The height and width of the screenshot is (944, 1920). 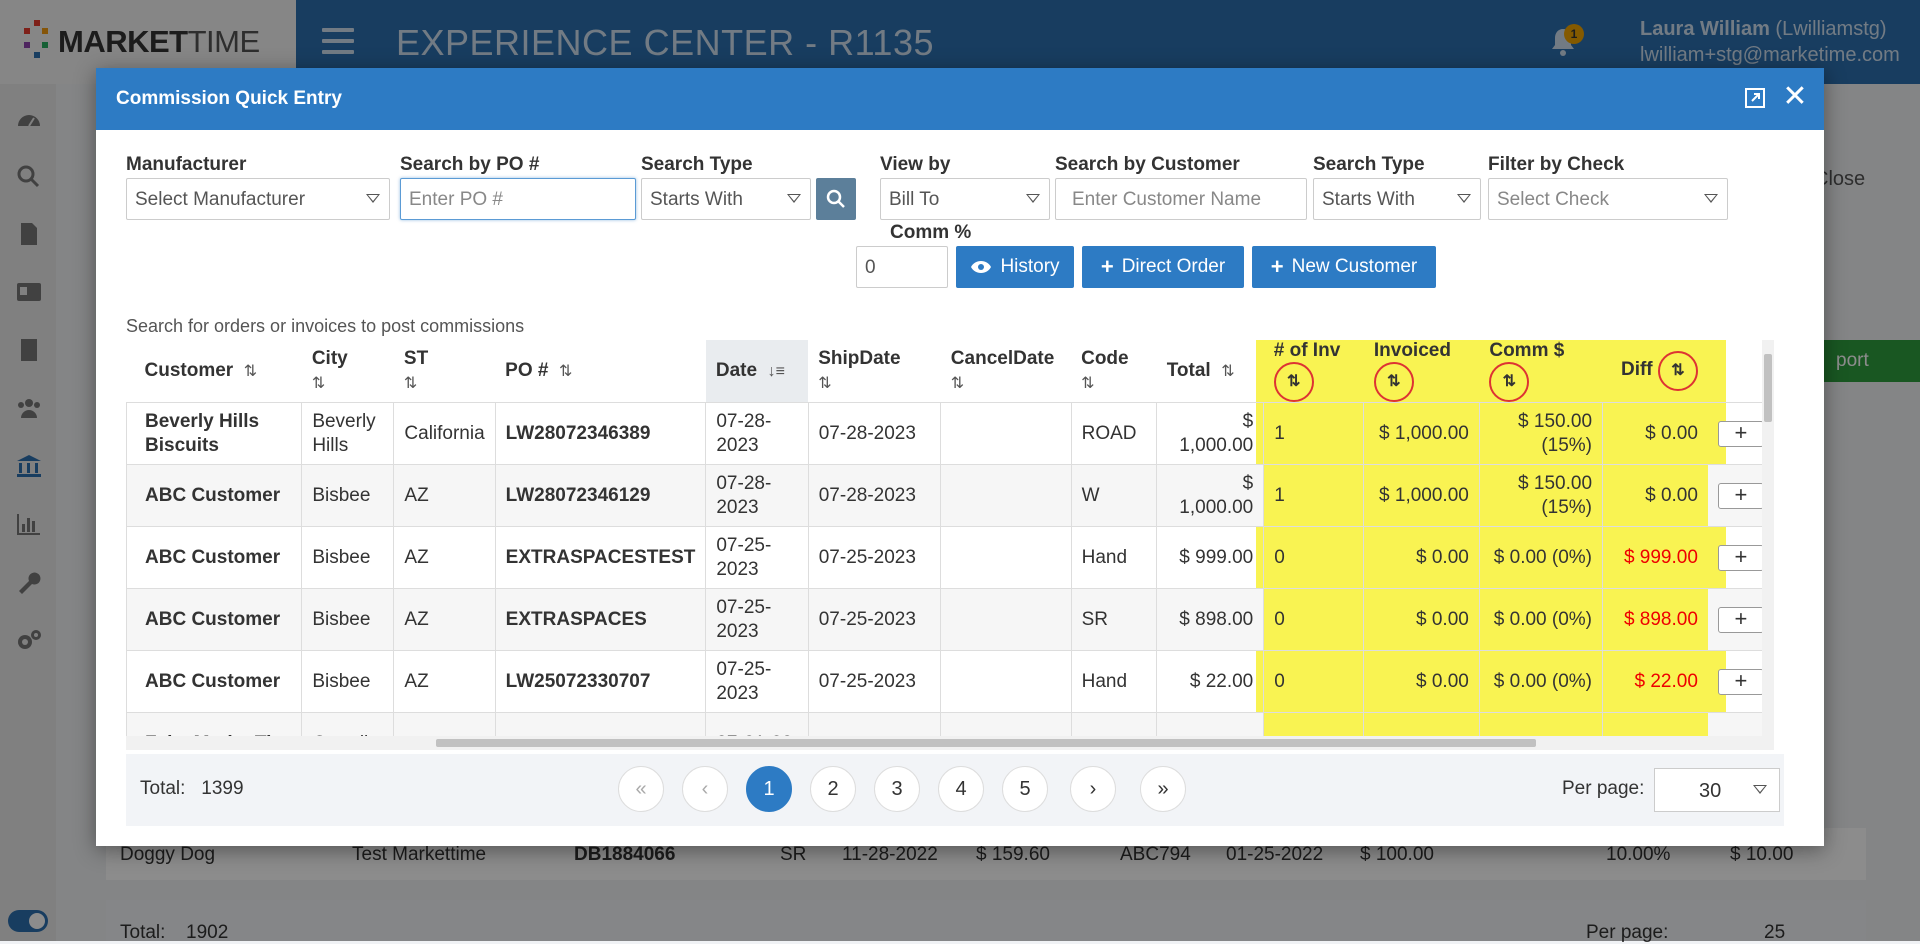 What do you see at coordinates (347, 371) in the screenshot?
I see `col-city: City ⇅` at bounding box center [347, 371].